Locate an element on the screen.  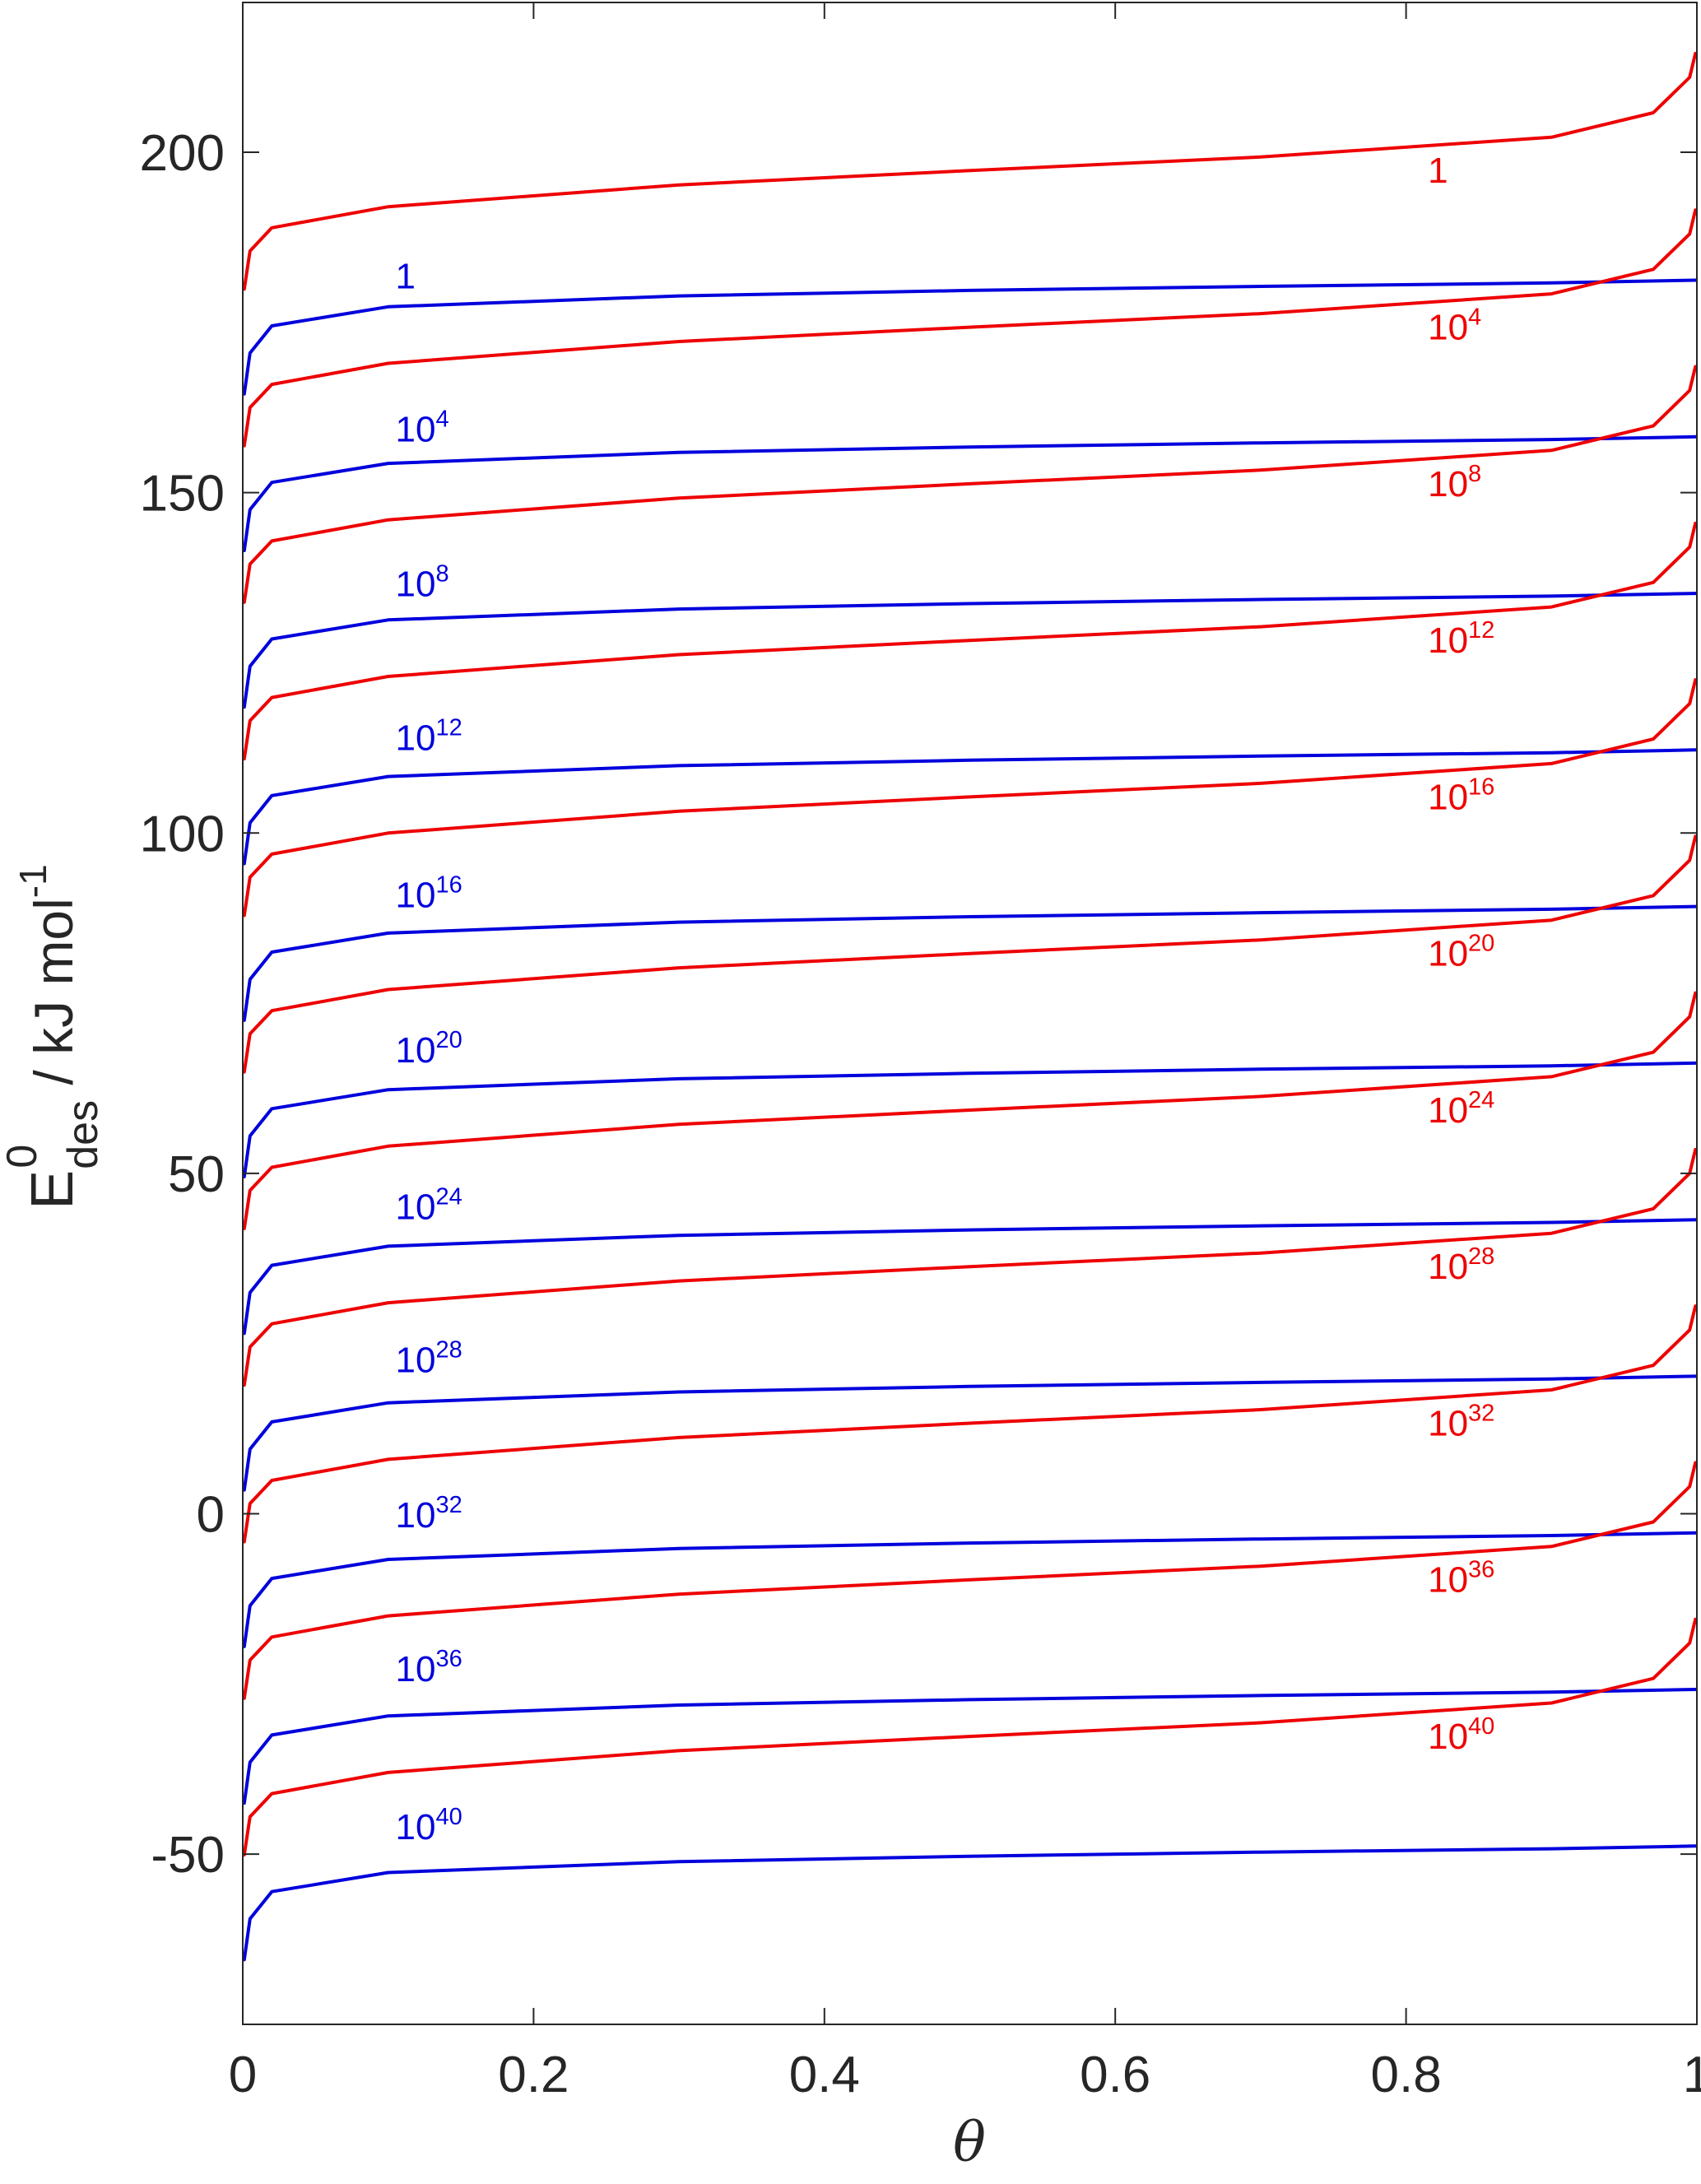
y-axis-title-base: E is located at coordinates (53, 1190).